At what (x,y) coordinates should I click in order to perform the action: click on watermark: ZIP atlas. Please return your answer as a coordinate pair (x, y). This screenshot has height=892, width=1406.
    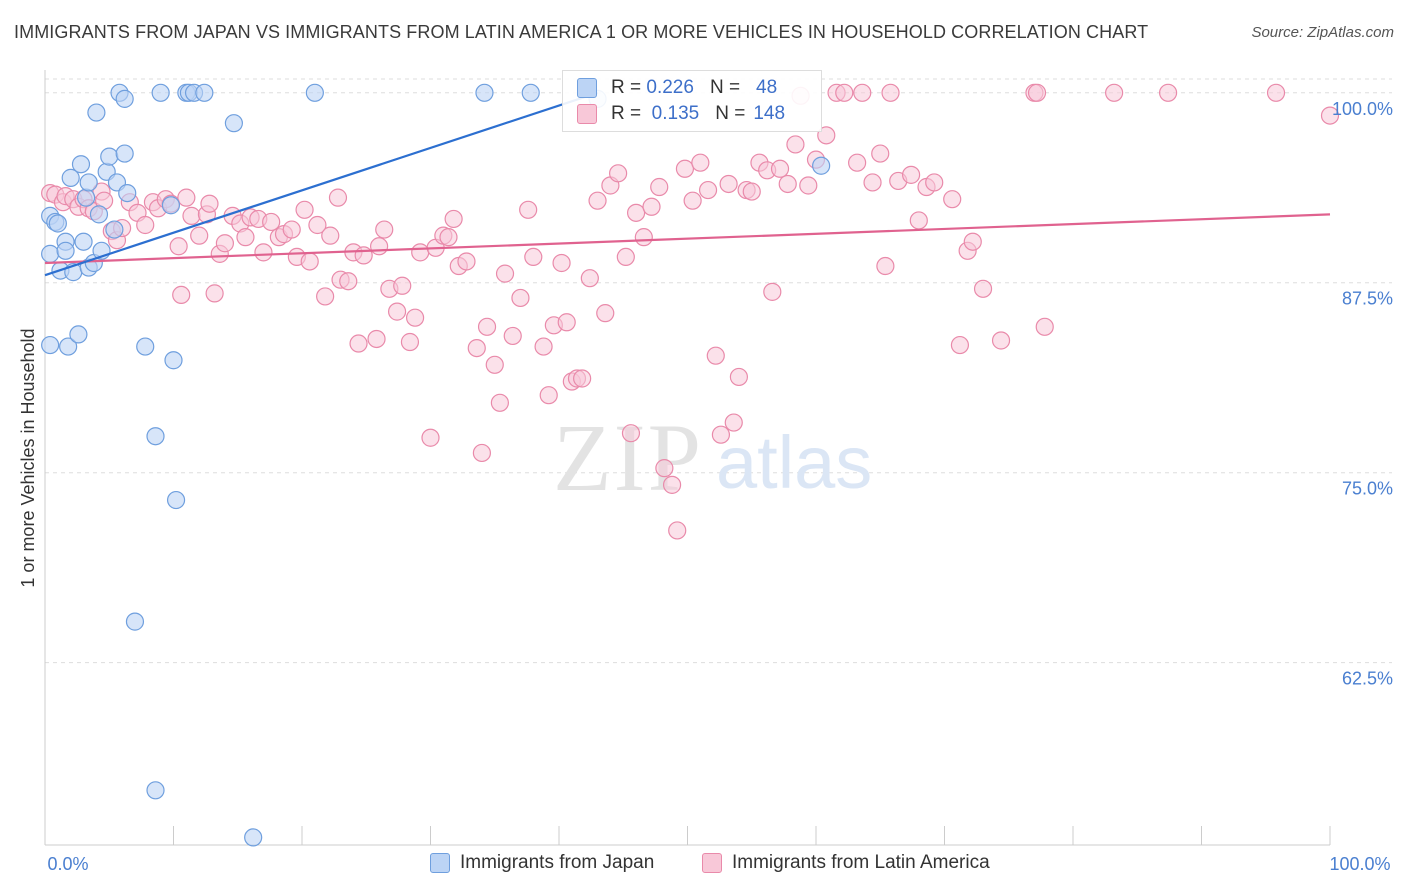
    Looking at the image, I should click on (712, 457).